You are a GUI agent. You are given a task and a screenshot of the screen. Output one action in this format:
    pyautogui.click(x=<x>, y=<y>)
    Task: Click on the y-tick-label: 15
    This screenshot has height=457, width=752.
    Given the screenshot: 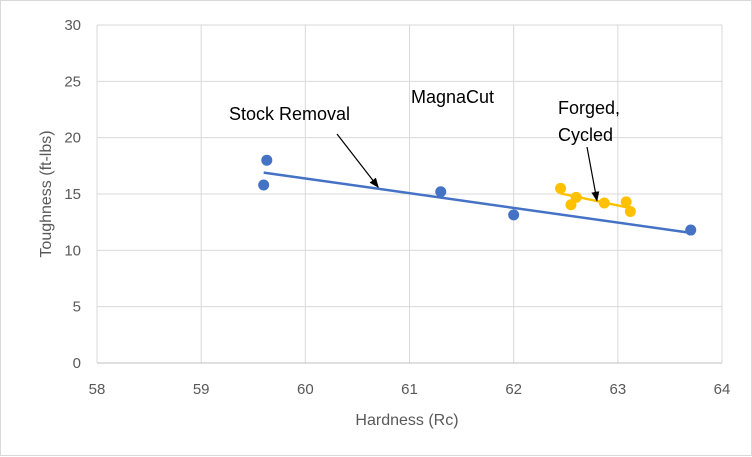 What is the action you would take?
    pyautogui.click(x=72, y=194)
    